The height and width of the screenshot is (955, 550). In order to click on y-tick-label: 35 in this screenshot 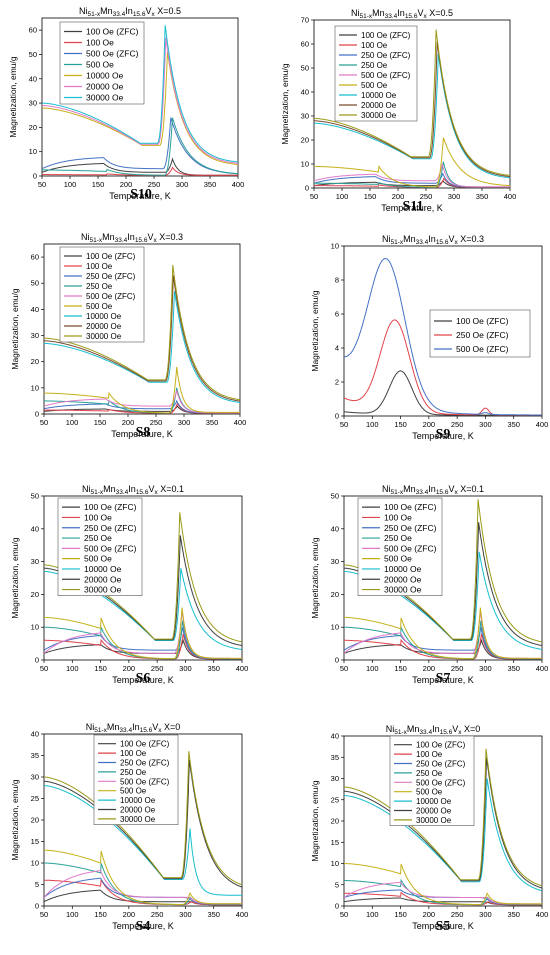, I will do `click(35, 755)`.